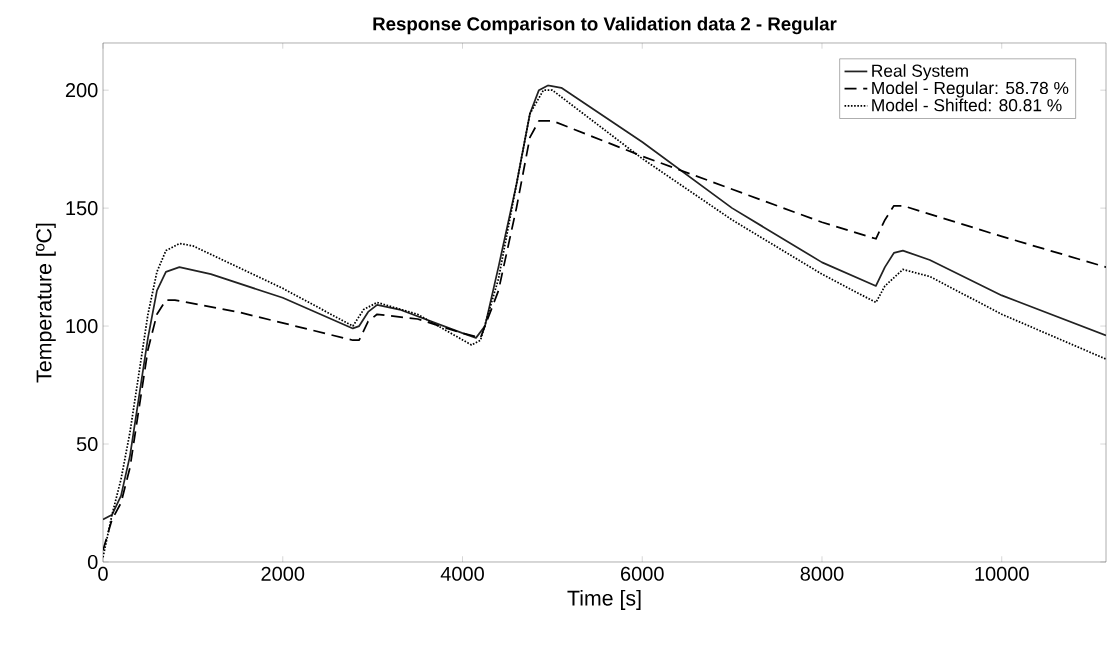 The image size is (1110, 645). I want to click on x-tick-label: 6000, so click(642, 573).